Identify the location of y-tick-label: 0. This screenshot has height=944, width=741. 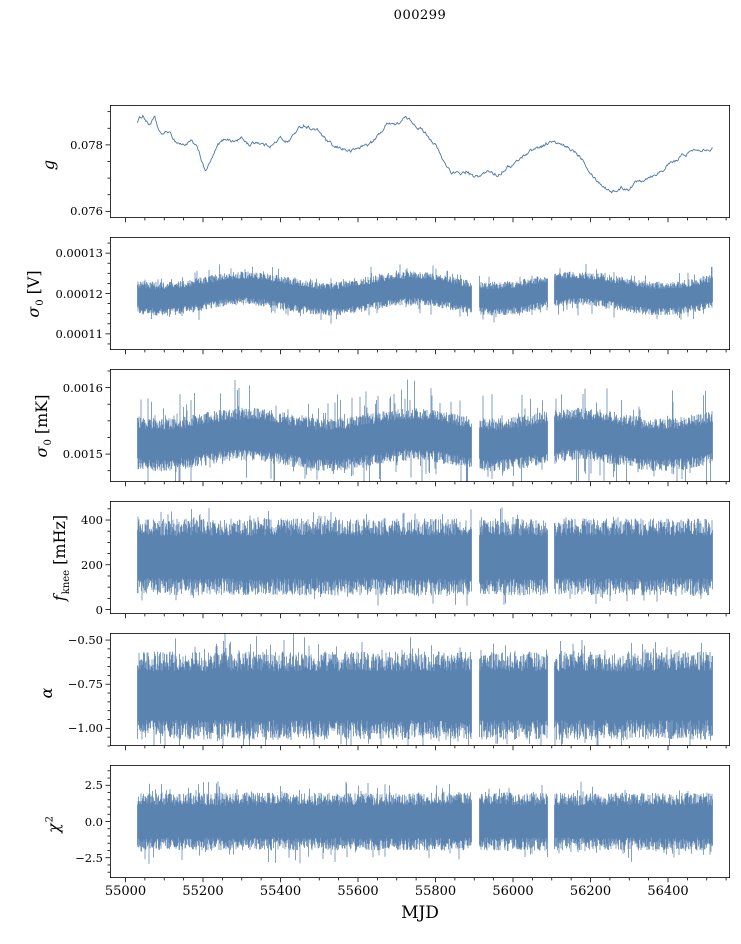
(99, 609).